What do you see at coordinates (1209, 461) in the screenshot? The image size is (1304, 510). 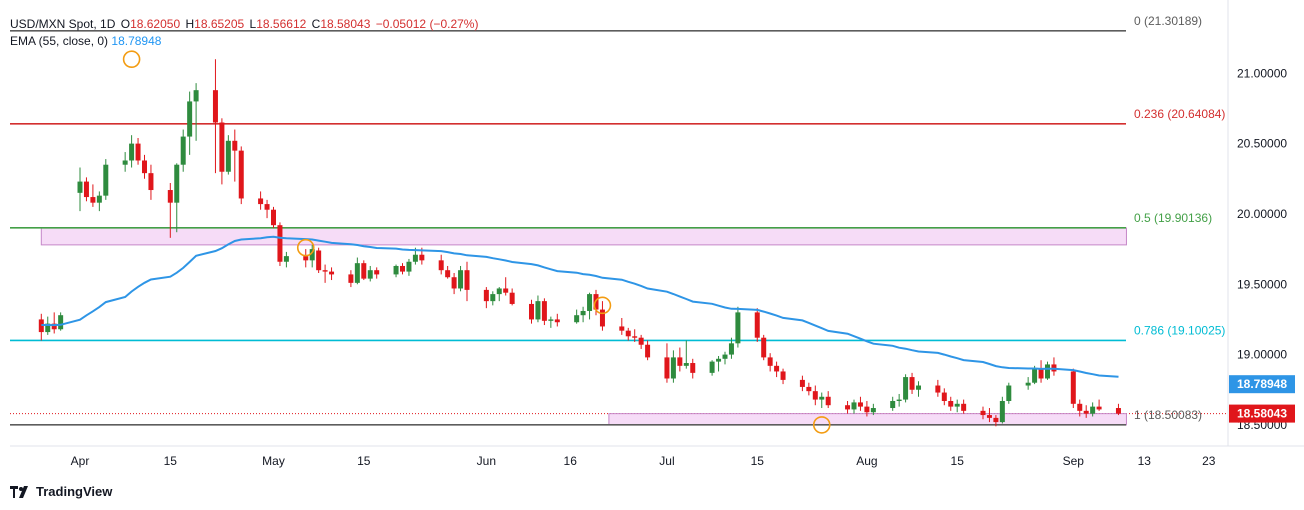 I see `x-tick-label-12: 23` at bounding box center [1209, 461].